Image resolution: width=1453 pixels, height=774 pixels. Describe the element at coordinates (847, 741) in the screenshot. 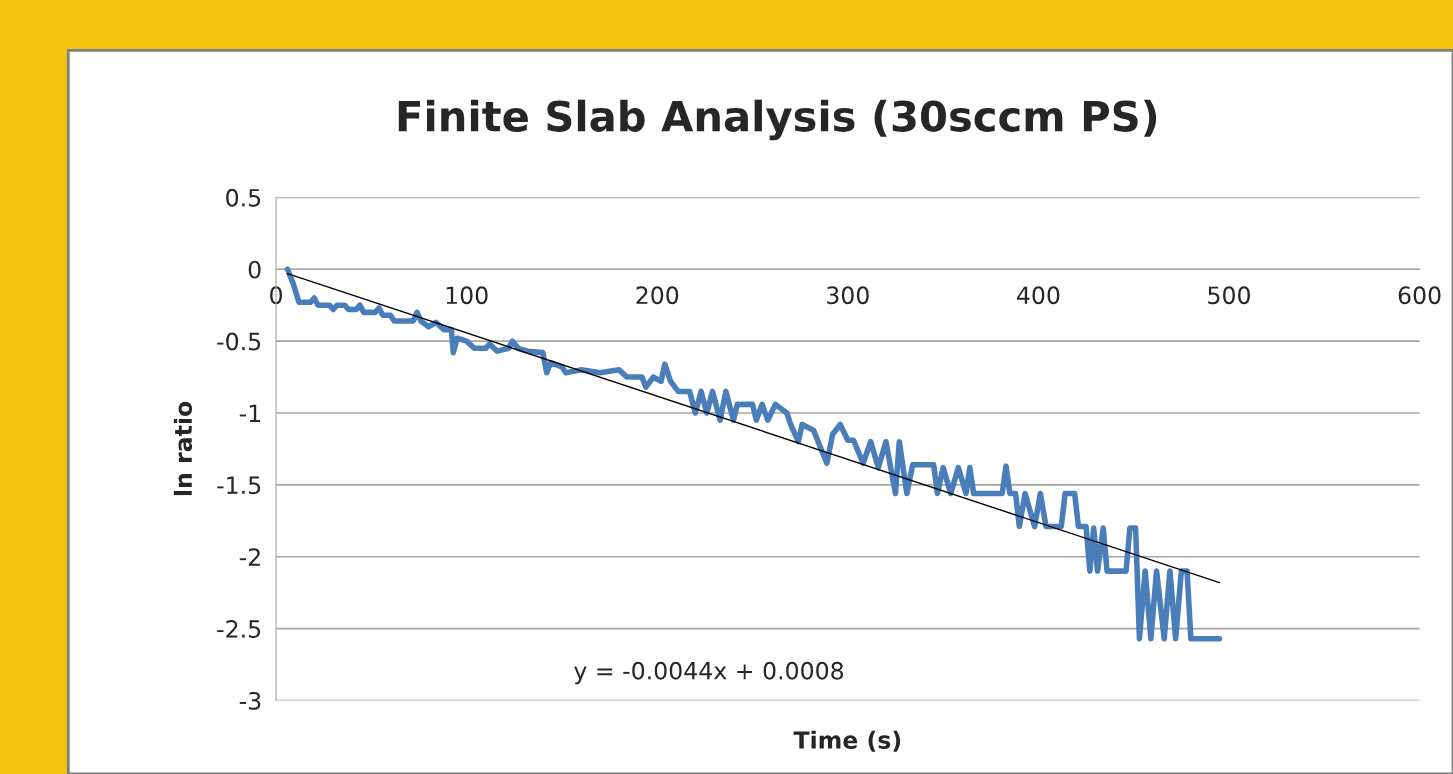

I see `x-axis-title: Time (s)` at that location.